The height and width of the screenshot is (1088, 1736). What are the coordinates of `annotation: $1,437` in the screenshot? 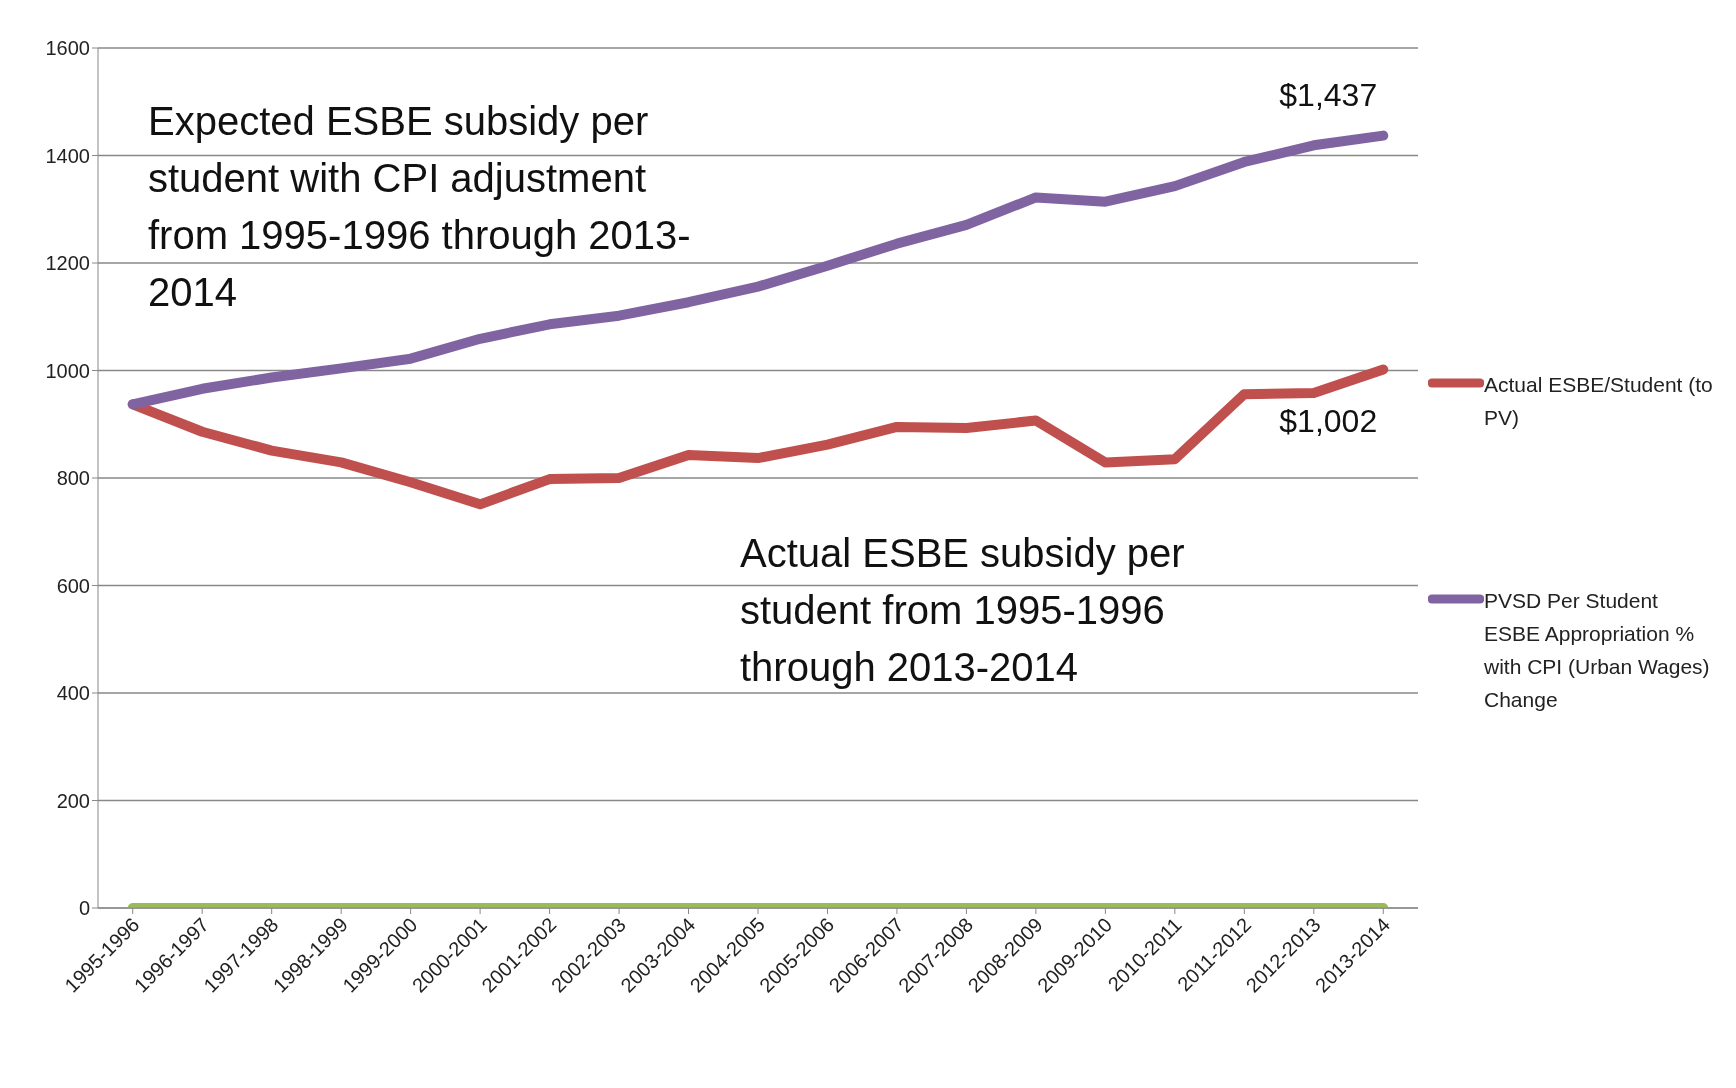 It's located at (1328, 94).